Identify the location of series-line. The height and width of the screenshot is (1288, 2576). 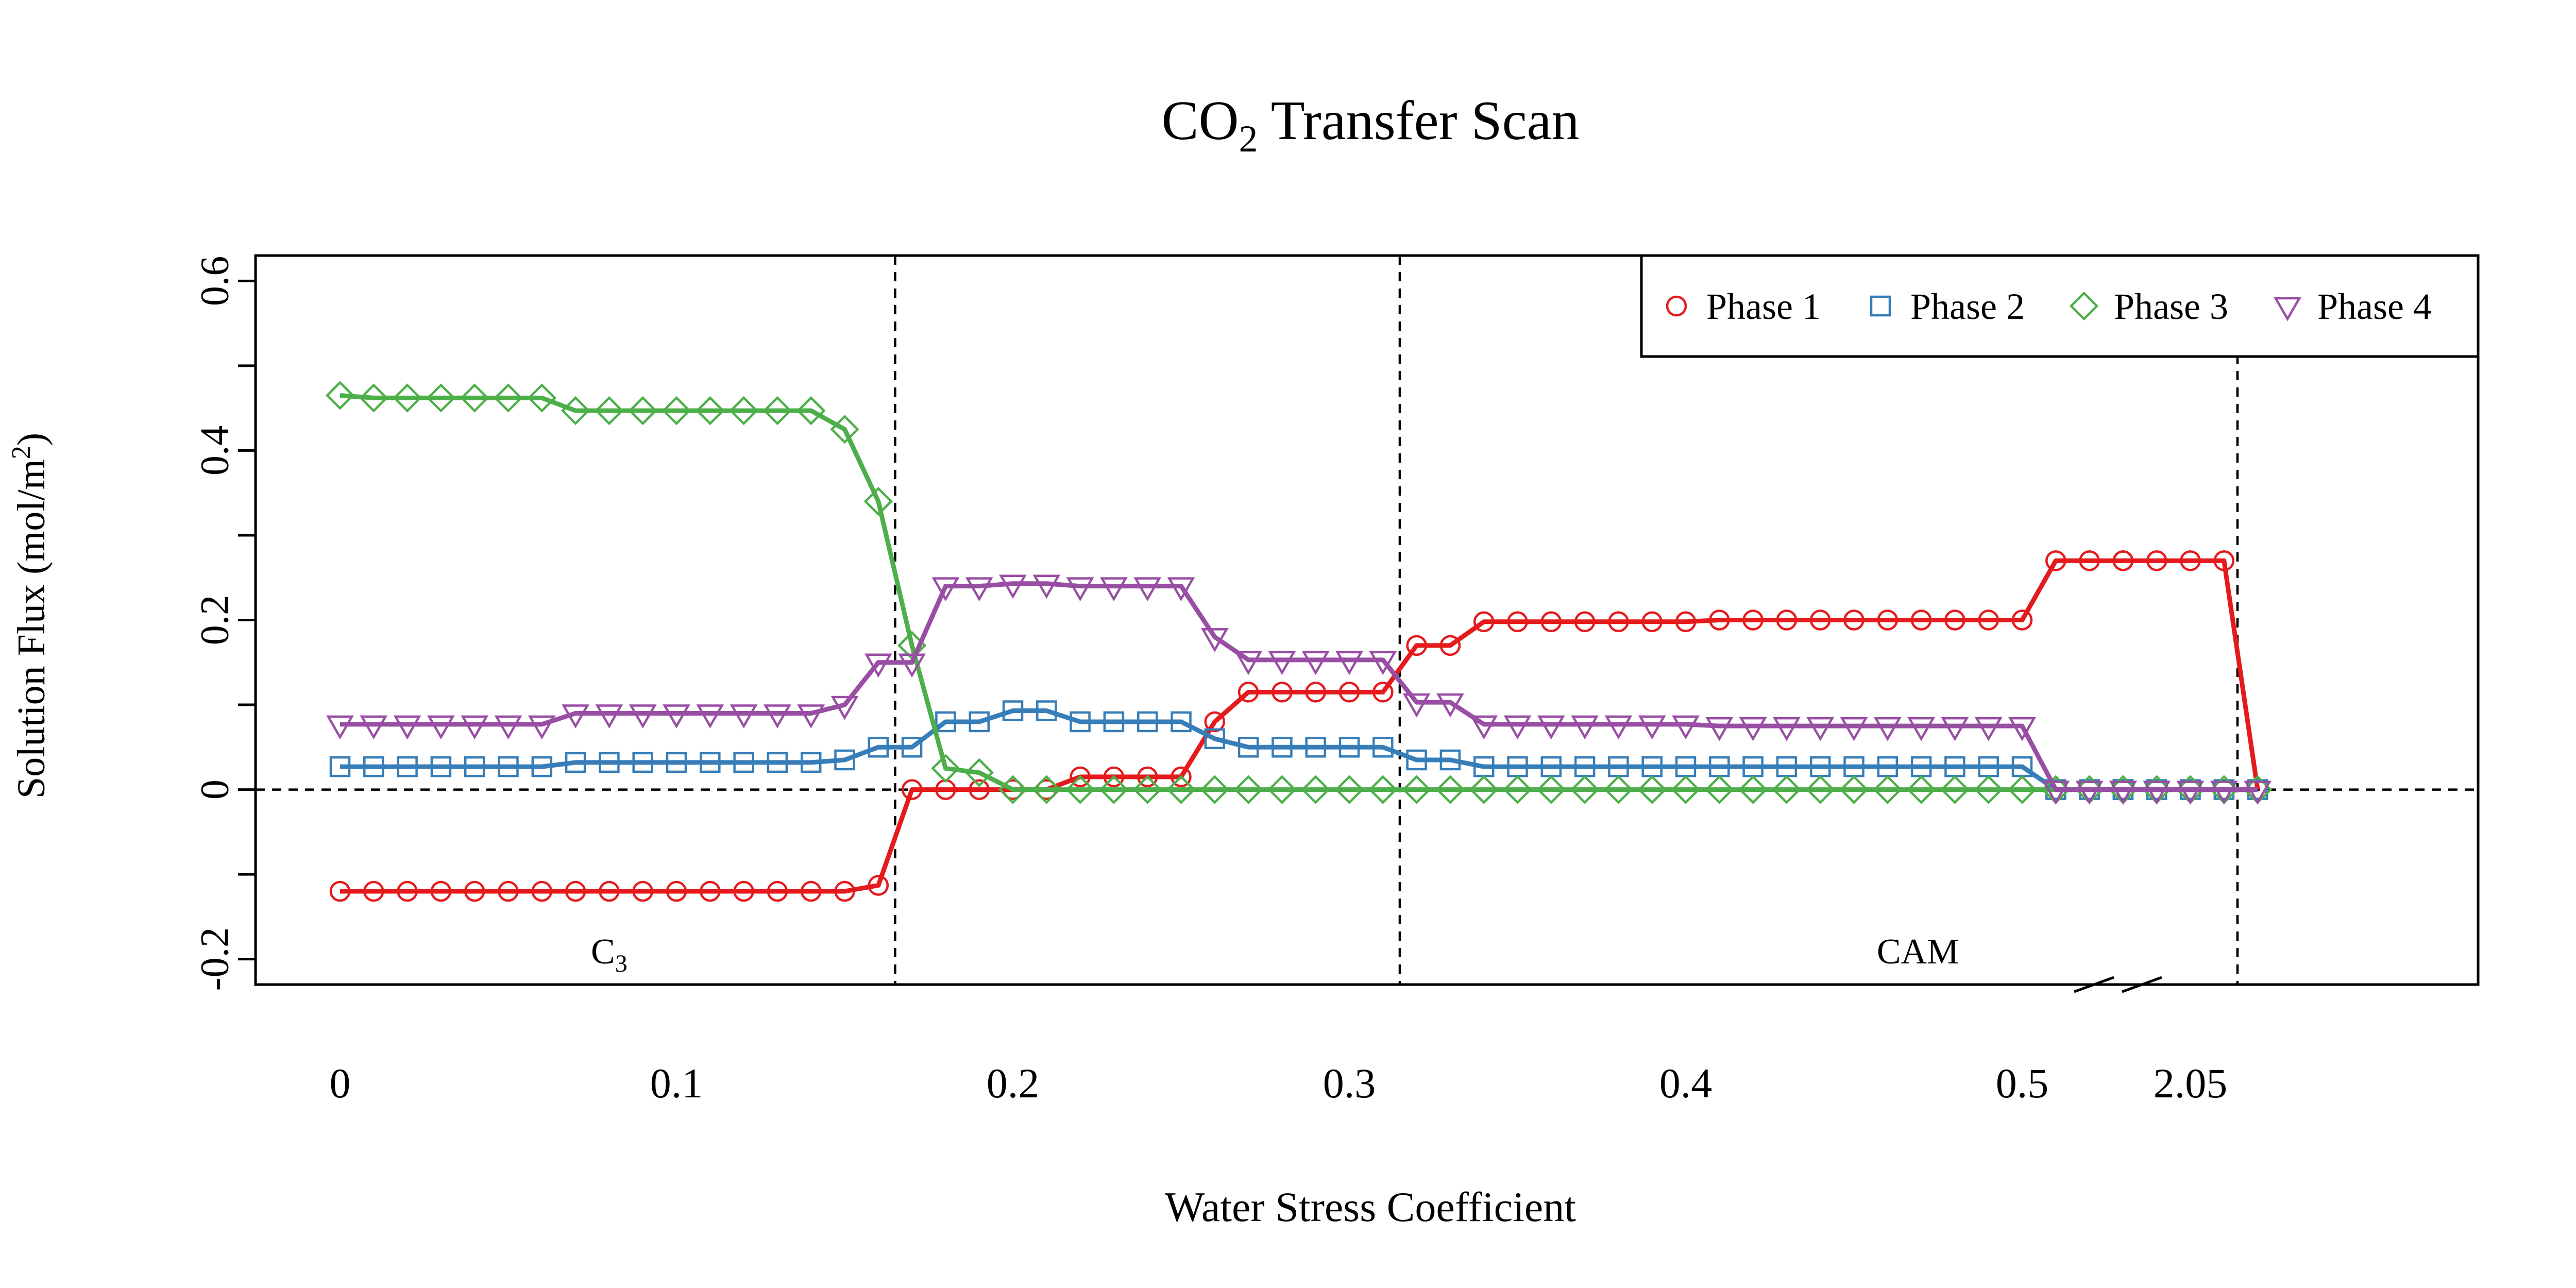
(2191, 674).